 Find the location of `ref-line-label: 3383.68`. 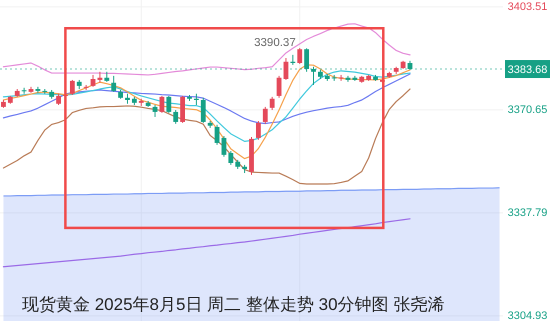

ref-line-label: 3383.68 is located at coordinates (528, 70).